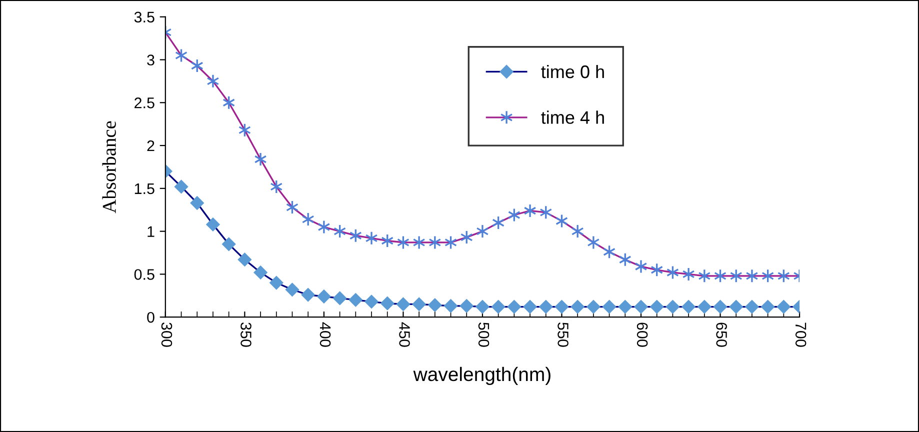  I want to click on legend-label: time 4 h, so click(572, 117).